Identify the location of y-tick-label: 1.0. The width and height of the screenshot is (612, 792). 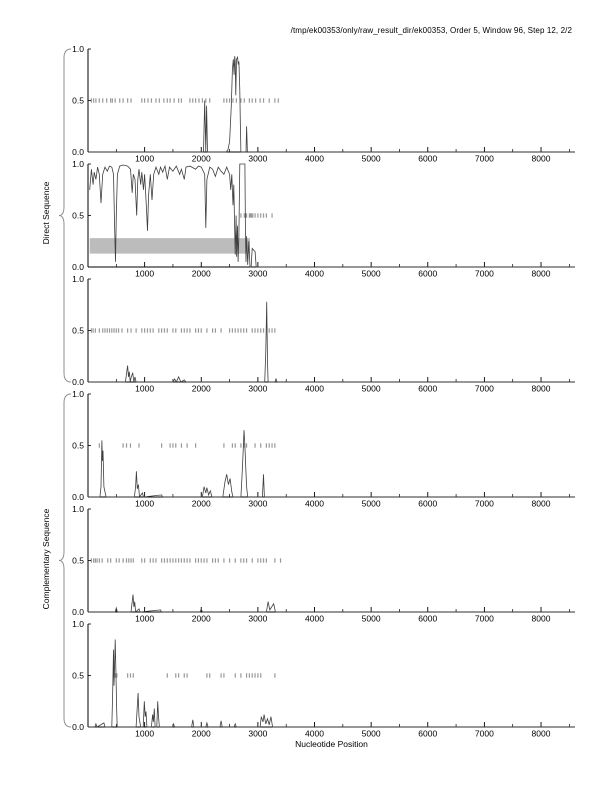
(78, 509).